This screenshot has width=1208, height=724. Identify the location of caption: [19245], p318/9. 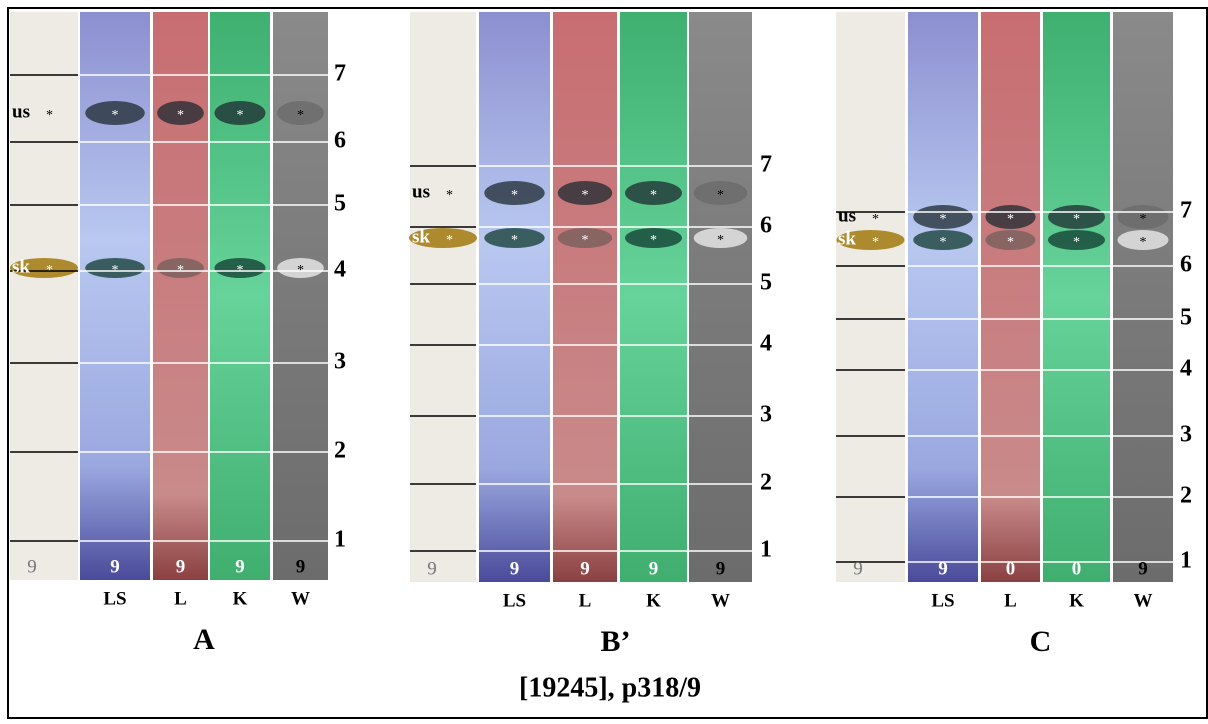
(610, 687).